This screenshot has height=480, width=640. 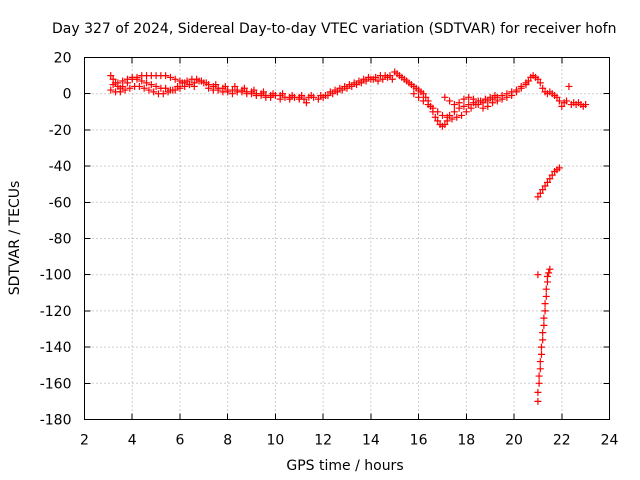 I want to click on x-tick-label: 22, so click(x=562, y=441).